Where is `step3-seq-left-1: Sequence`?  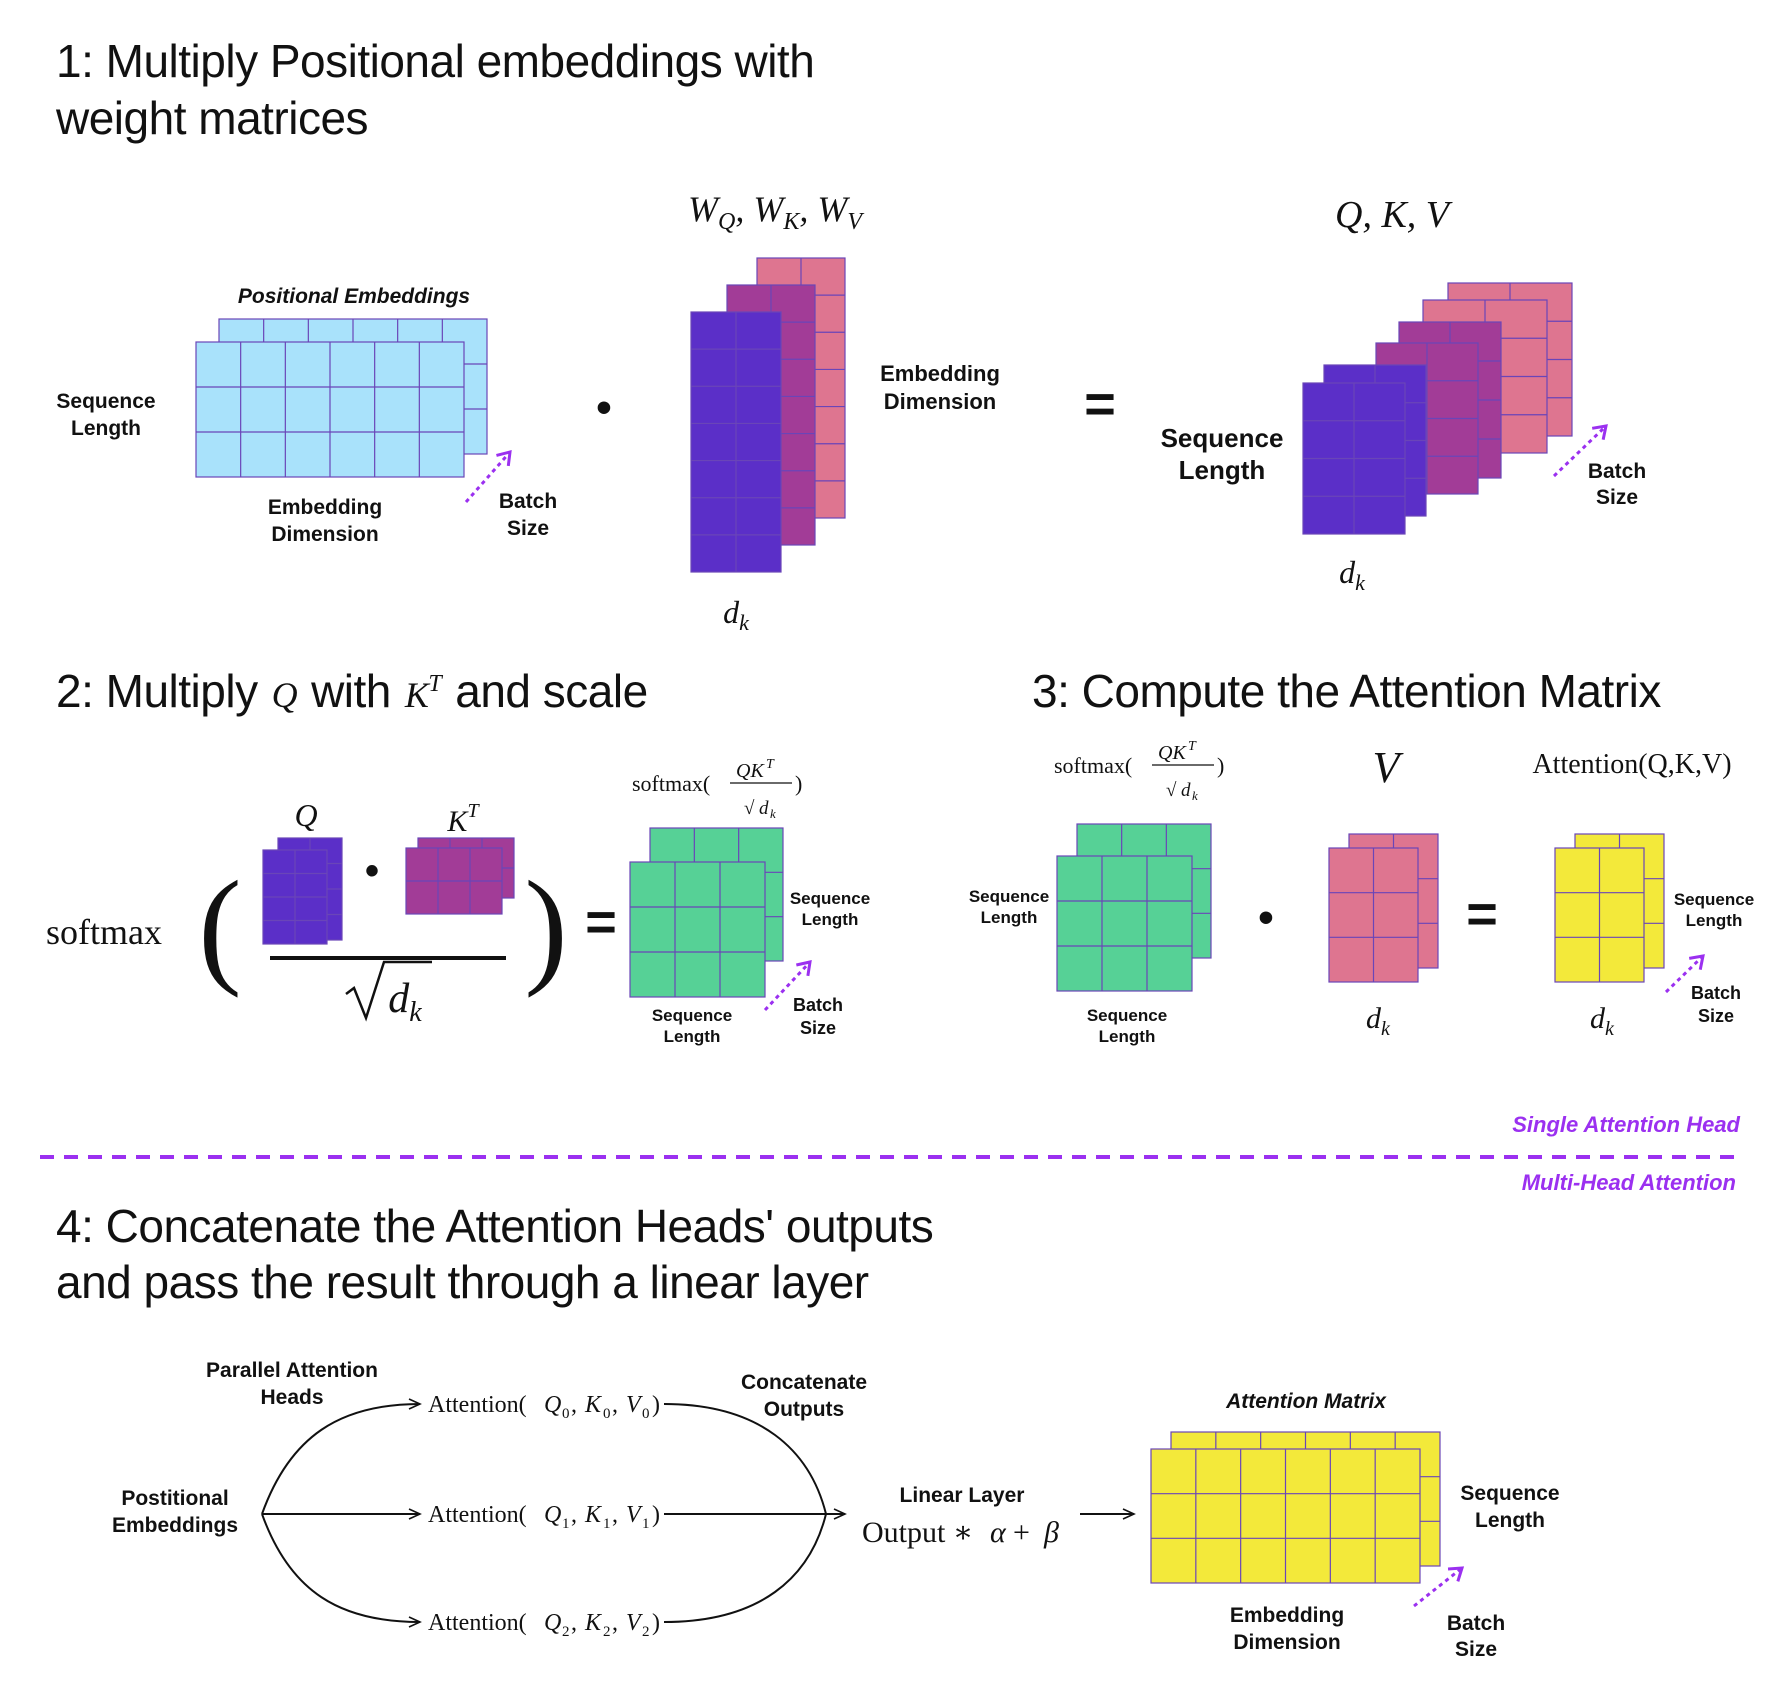
step3-seq-left-1: Sequence is located at coordinates (1009, 896).